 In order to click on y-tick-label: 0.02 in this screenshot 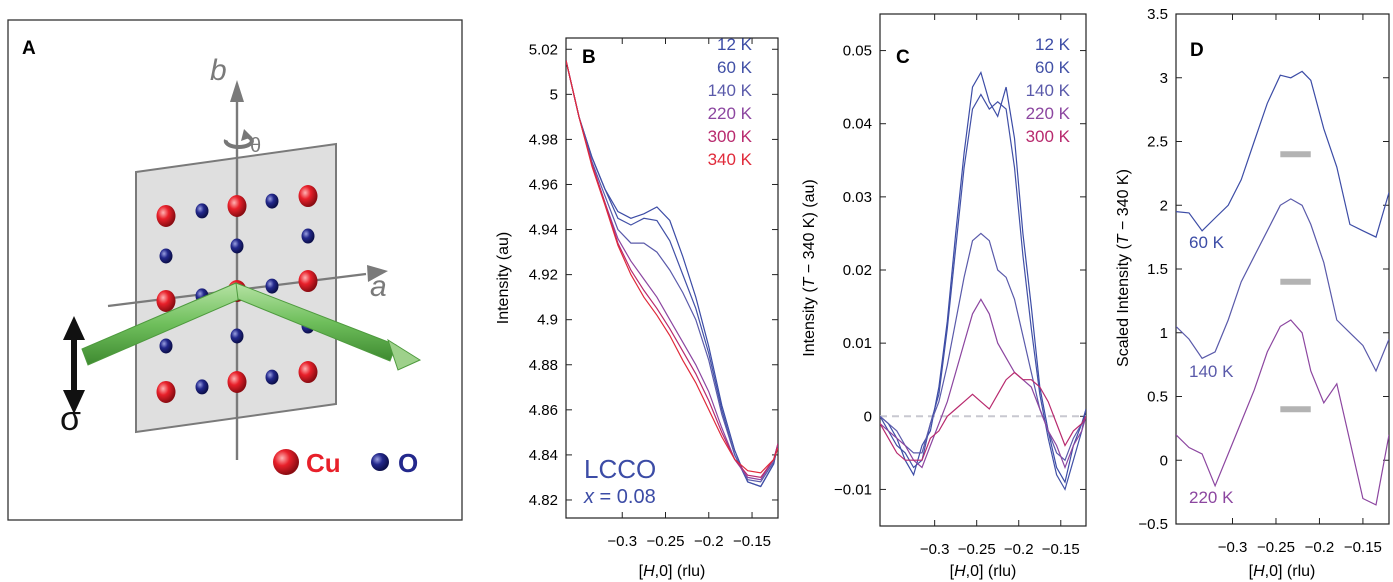, I will do `click(857, 270)`.